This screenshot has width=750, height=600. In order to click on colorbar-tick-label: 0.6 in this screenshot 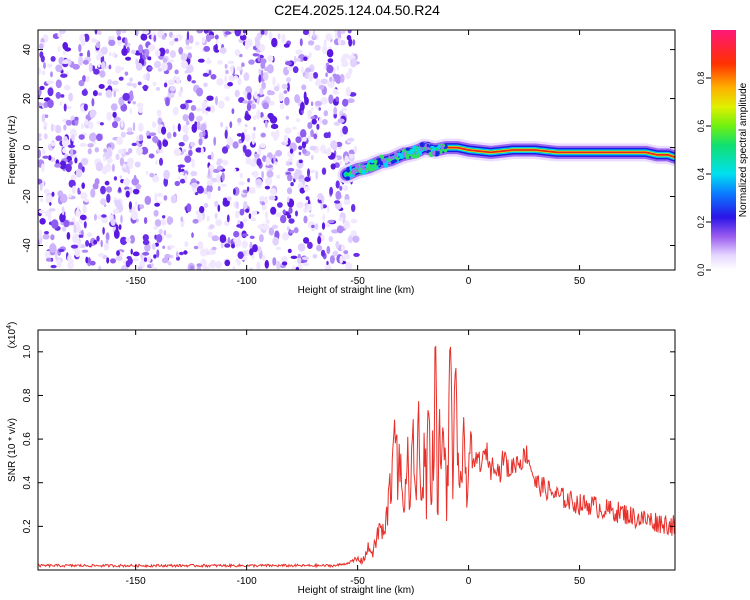, I will do `click(701, 126)`.